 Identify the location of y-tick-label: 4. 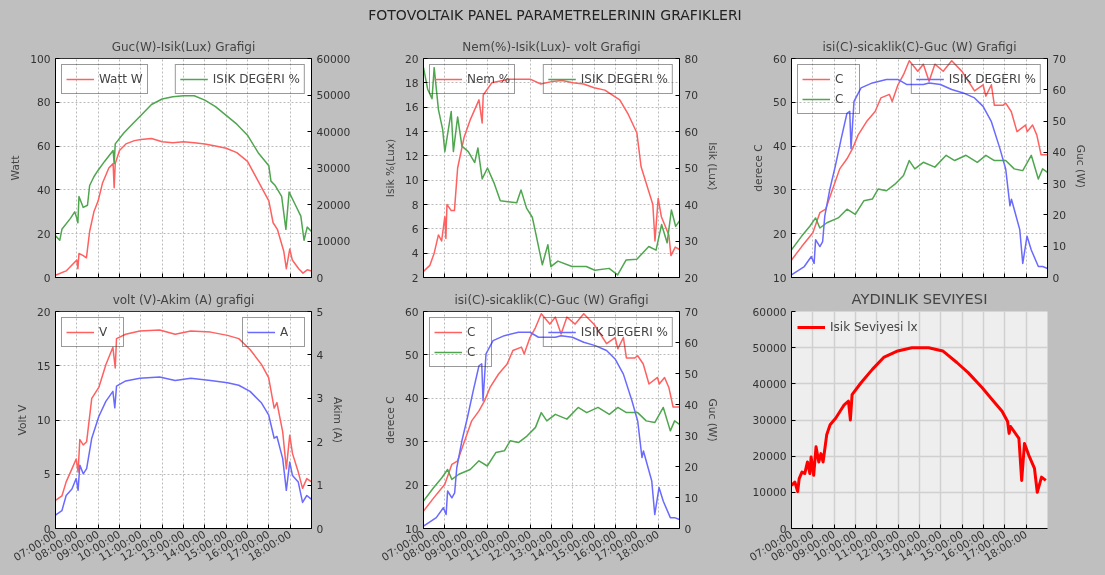
(415, 254).